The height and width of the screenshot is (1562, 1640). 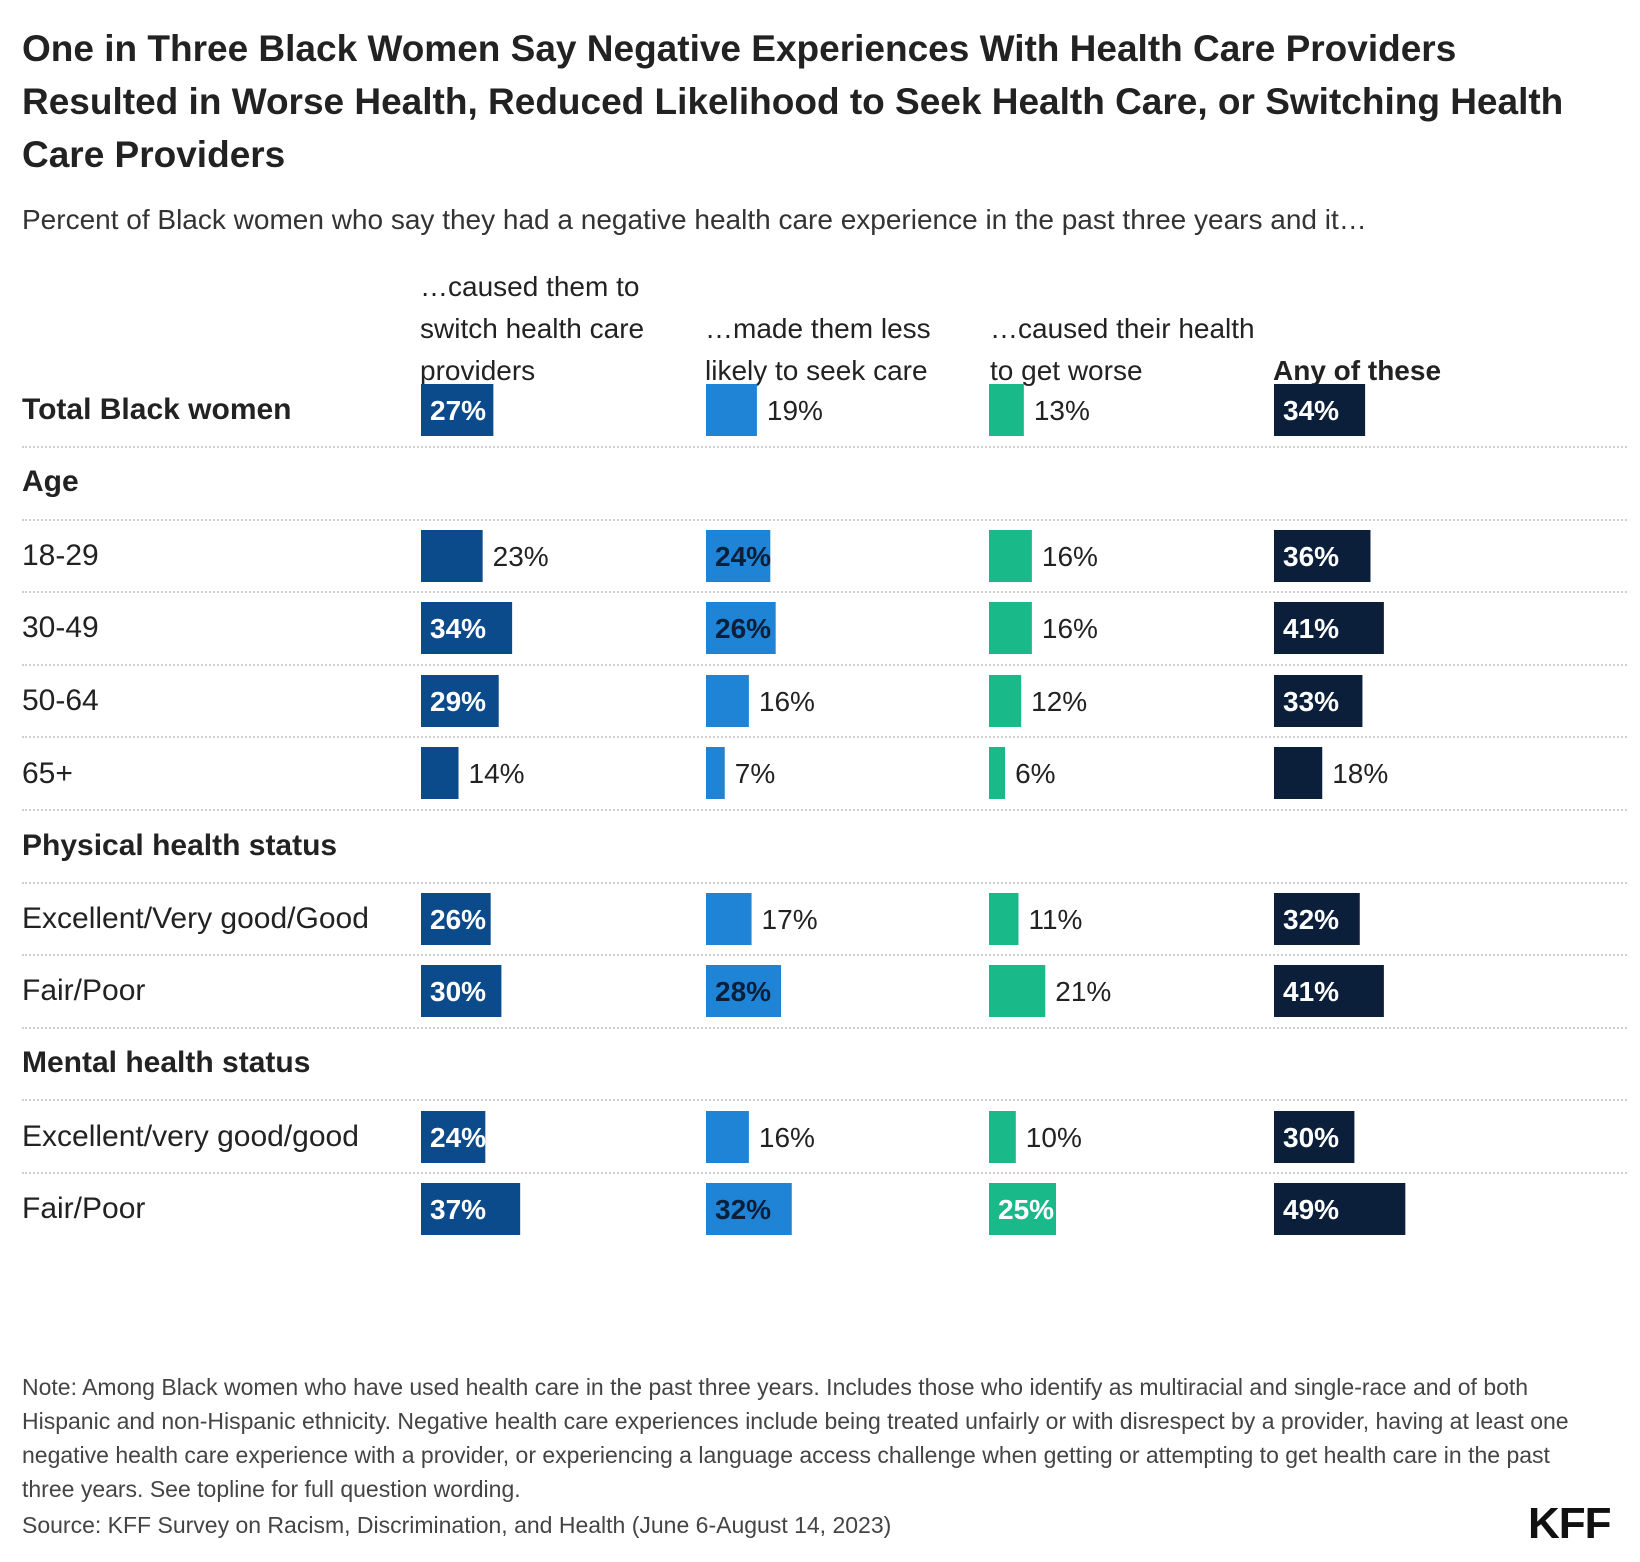 What do you see at coordinates (1311, 919) in the screenshot?
I see `data-label-any-physical-good: 32%` at bounding box center [1311, 919].